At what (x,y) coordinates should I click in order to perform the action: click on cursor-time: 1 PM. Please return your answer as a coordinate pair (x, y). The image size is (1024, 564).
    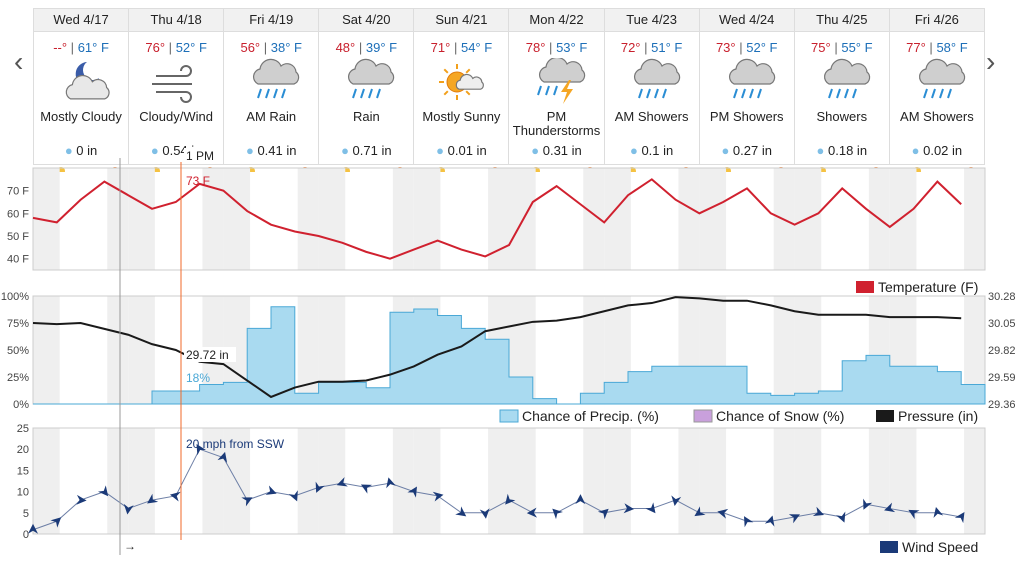
    Looking at the image, I should click on (200, 156).